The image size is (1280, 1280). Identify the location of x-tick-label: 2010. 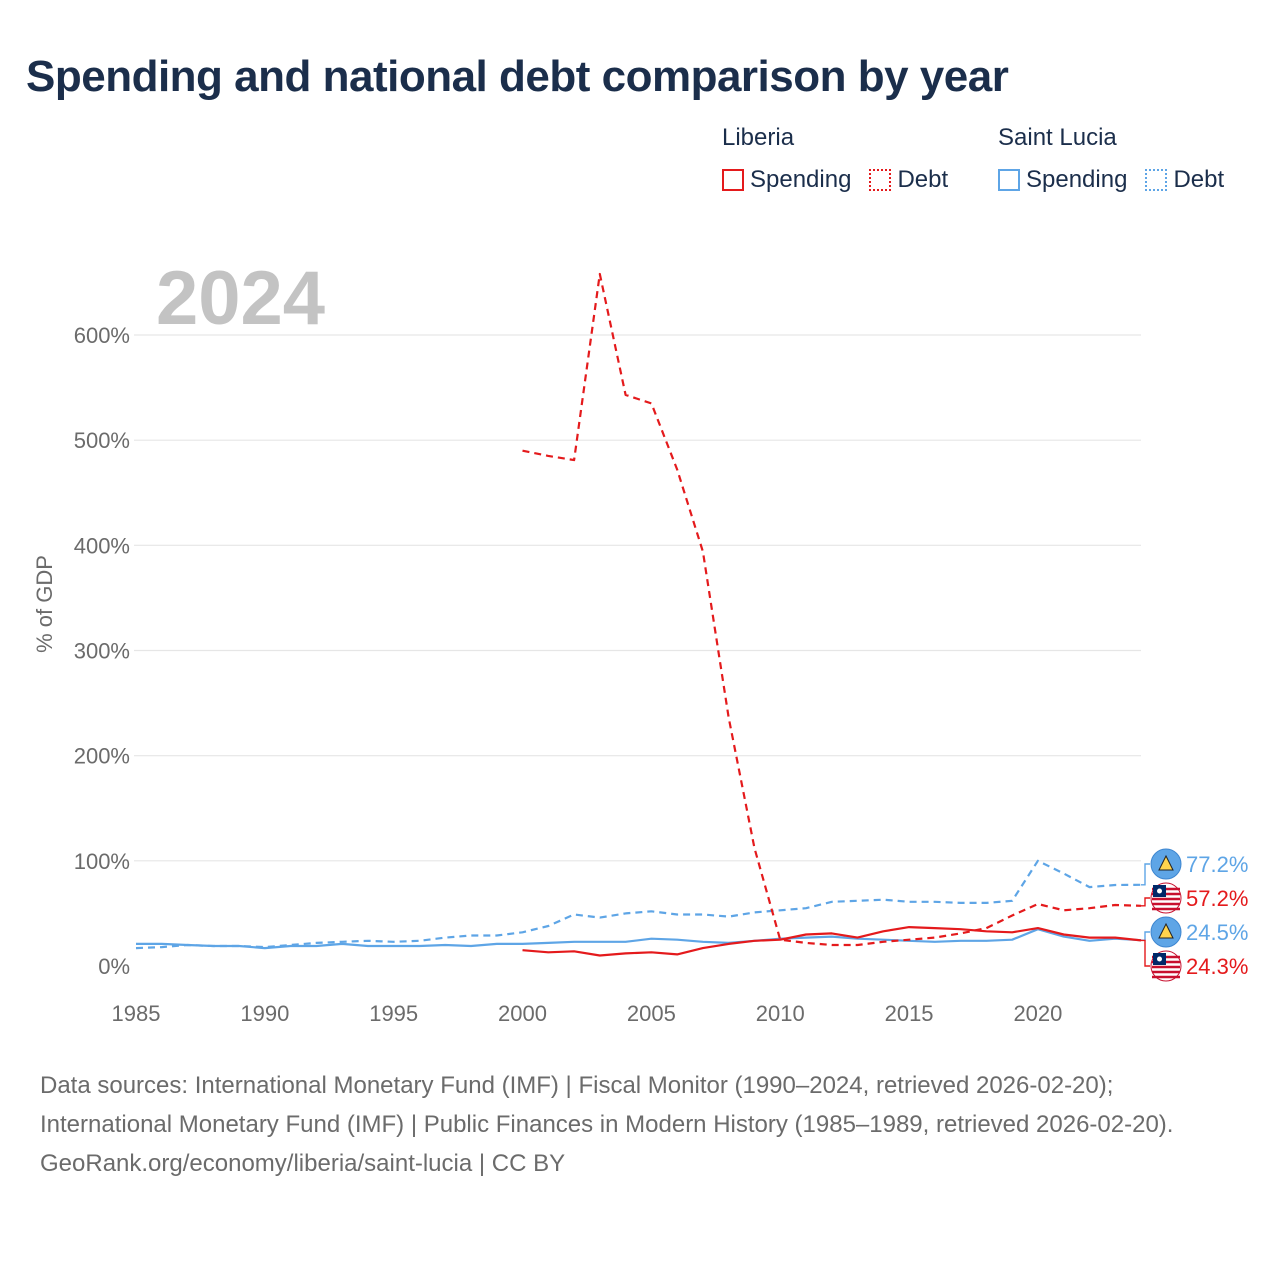
(780, 1013).